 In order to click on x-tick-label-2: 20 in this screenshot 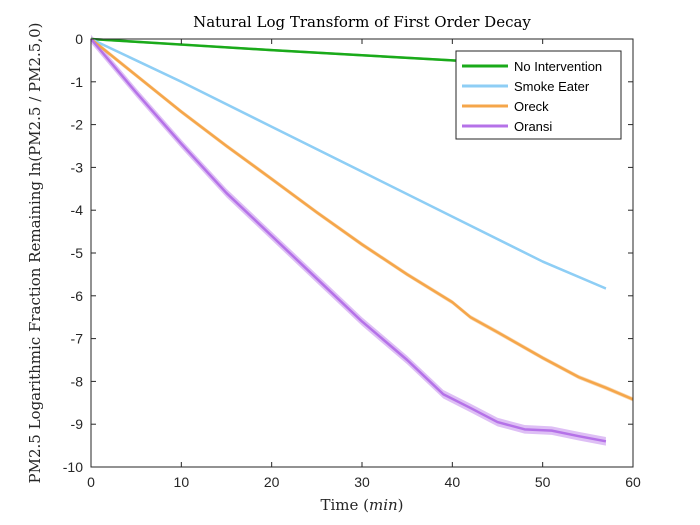, I will do `click(272, 482)`.